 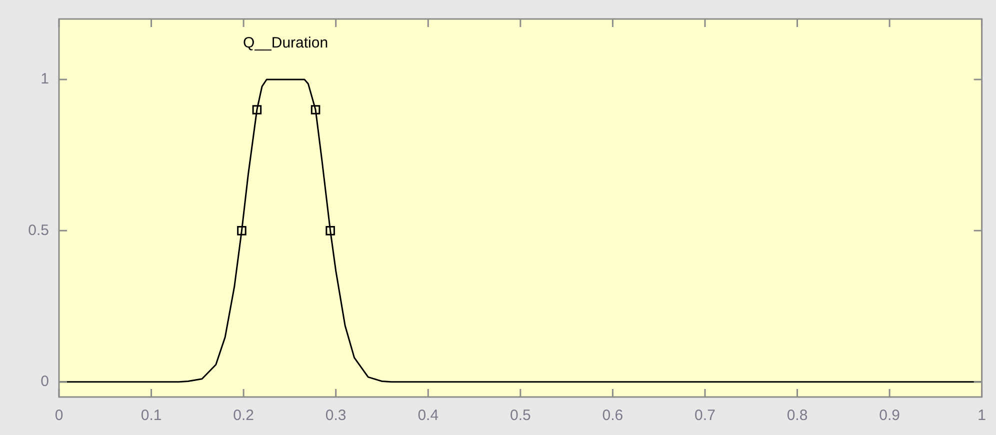 I want to click on x-tick-label: 0.9, so click(x=889, y=415).